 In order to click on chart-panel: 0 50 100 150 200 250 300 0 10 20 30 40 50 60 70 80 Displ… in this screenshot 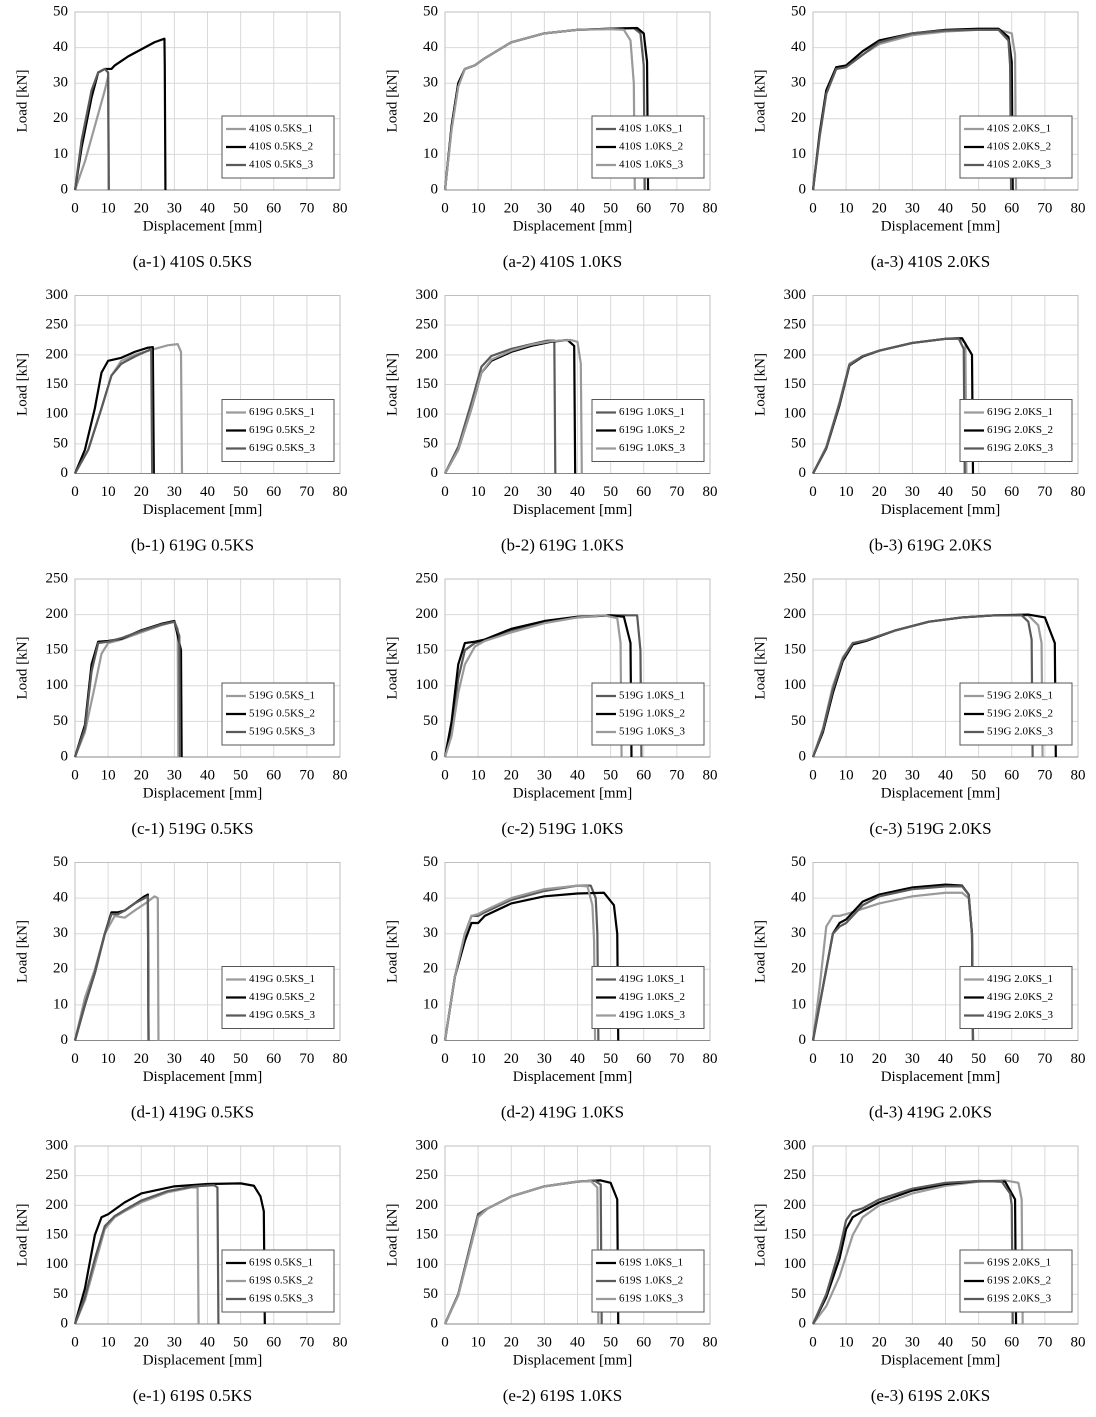, I will do `click(180, 420)`.